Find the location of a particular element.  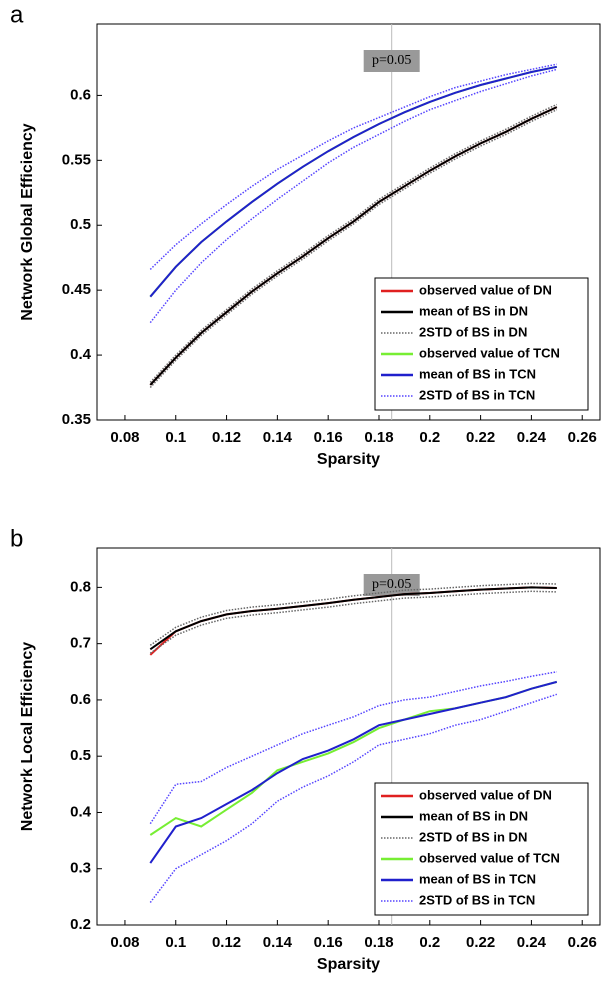

y-tick-label: 0.55 is located at coordinates (76, 159).